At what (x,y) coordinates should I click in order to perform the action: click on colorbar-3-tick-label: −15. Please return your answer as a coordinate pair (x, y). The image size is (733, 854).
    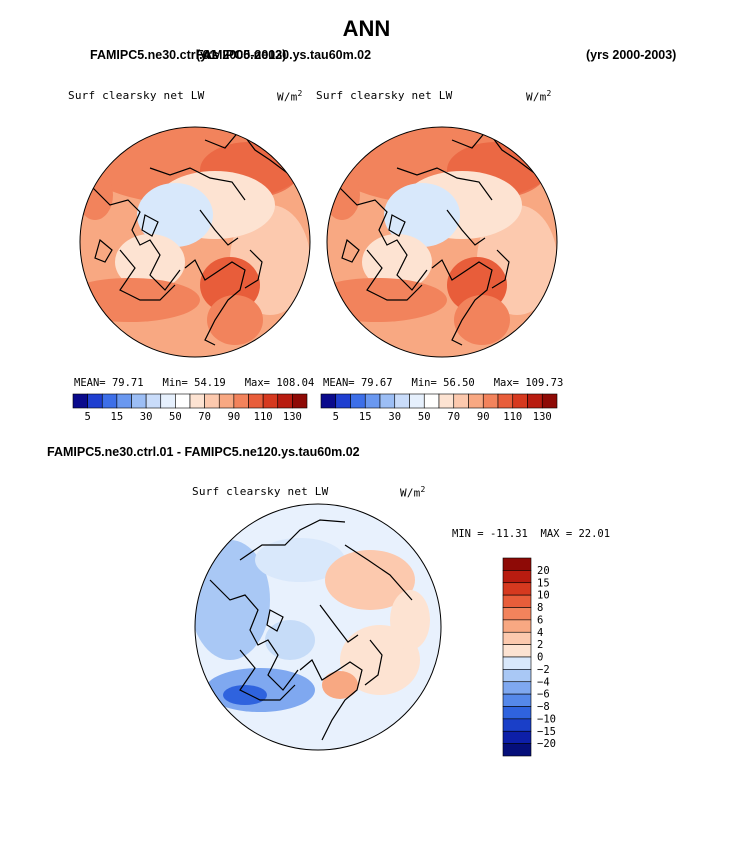
    Looking at the image, I should click on (546, 732).